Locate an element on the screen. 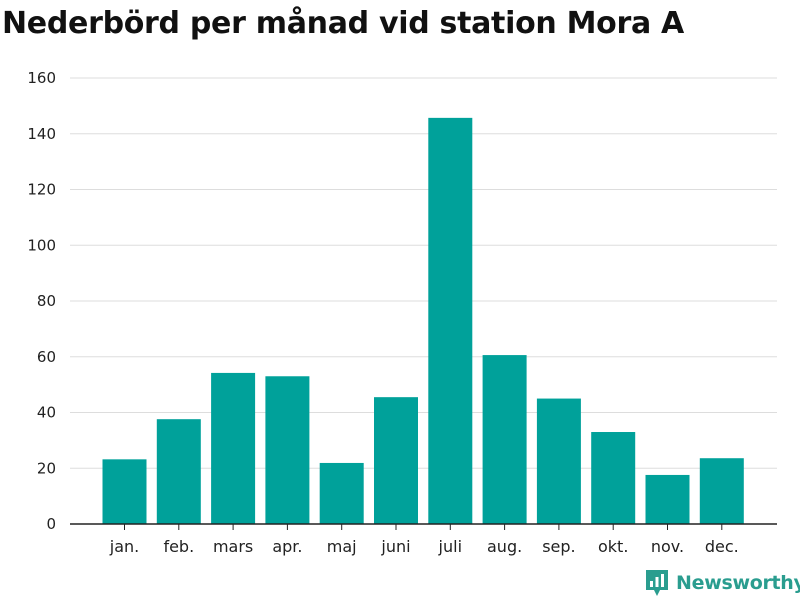 The width and height of the screenshot is (800, 600). x-tick-label: juli is located at coordinates (450, 546).